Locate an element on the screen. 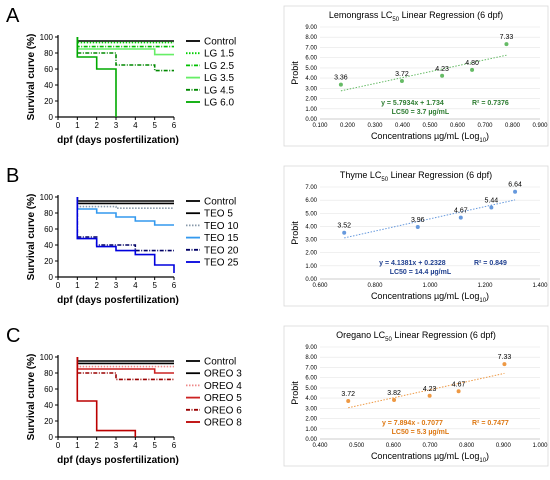 The height and width of the screenshot is (480, 550). y-tick-label: 100 is located at coordinates (47, 357).